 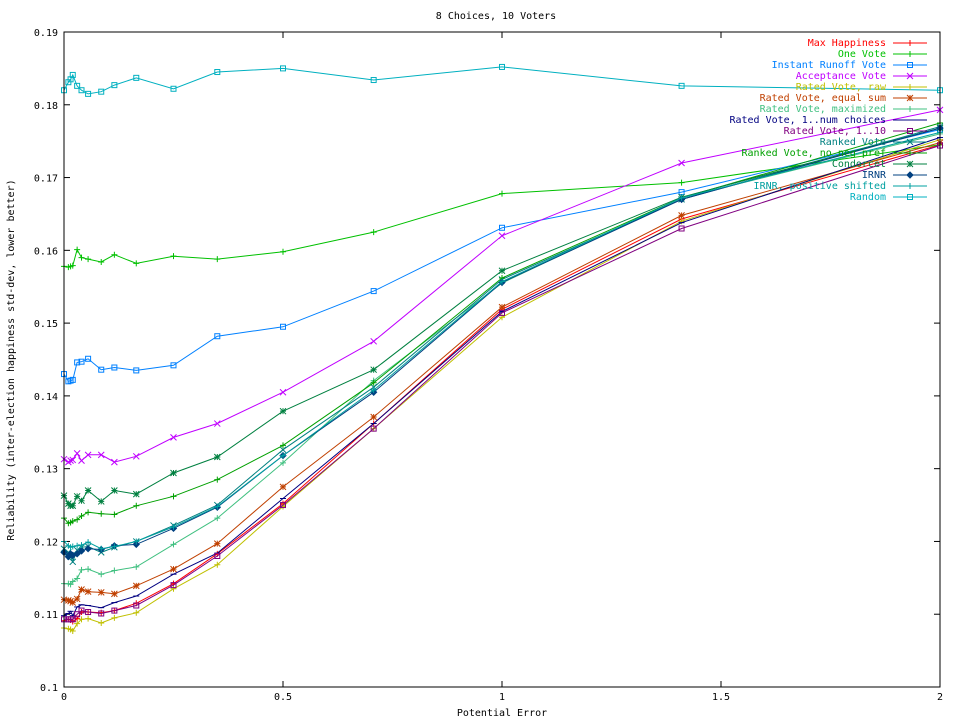 I want to click on x-tick-label: 1, so click(x=502, y=697).